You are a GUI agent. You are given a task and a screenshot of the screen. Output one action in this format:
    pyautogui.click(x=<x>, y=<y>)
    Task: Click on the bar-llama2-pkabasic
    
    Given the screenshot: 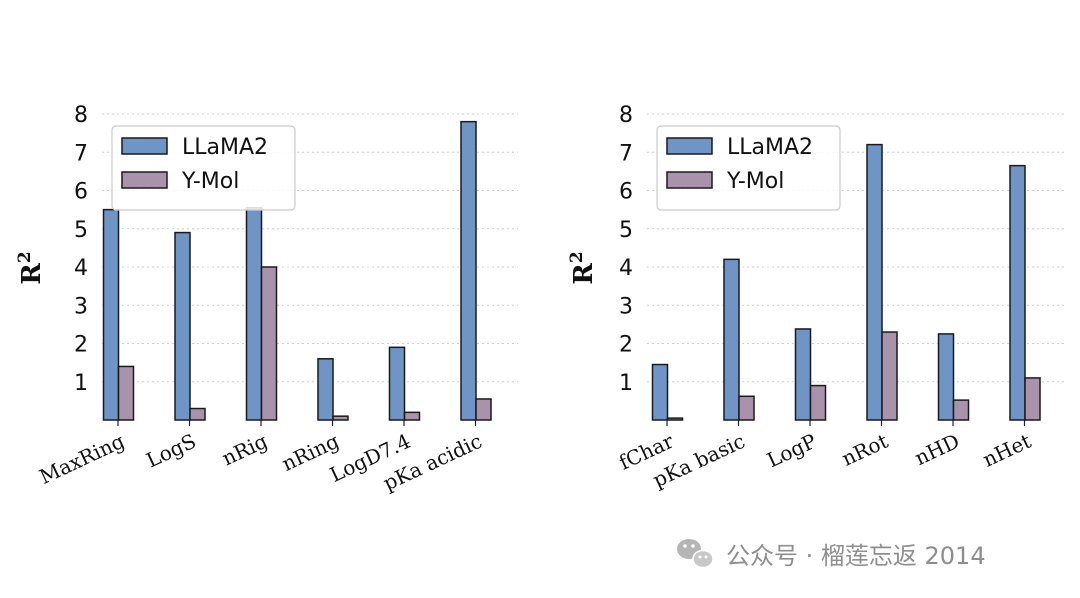 What is the action you would take?
    pyautogui.click(x=731, y=339)
    